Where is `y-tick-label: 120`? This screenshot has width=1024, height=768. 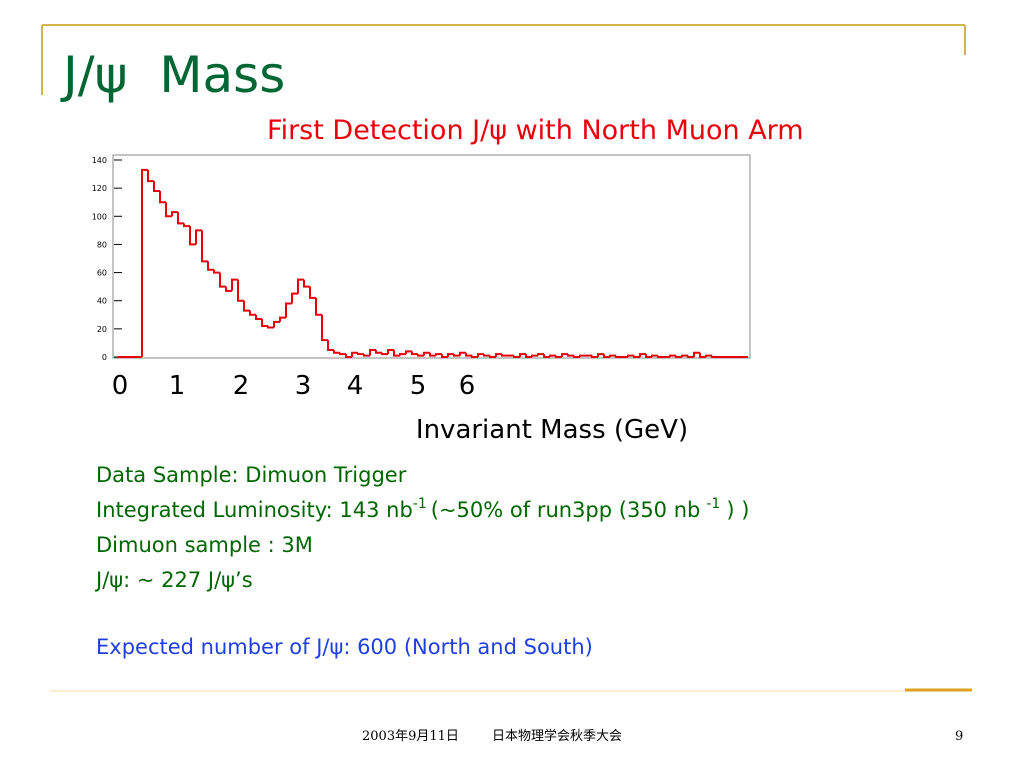
y-tick-label: 120 is located at coordinates (99, 188).